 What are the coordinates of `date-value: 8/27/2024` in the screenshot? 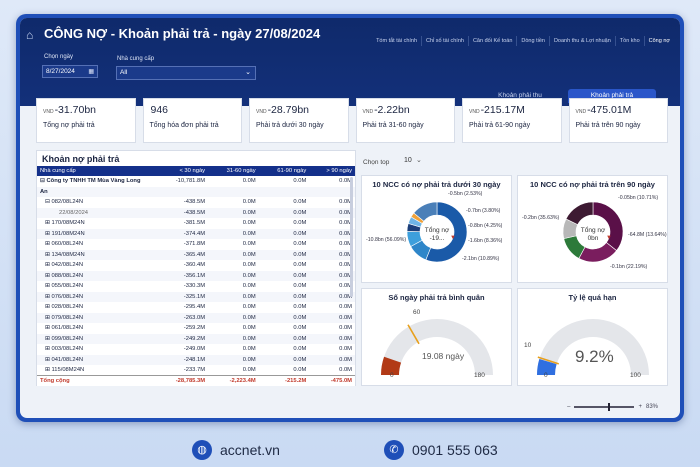 It's located at (60, 71).